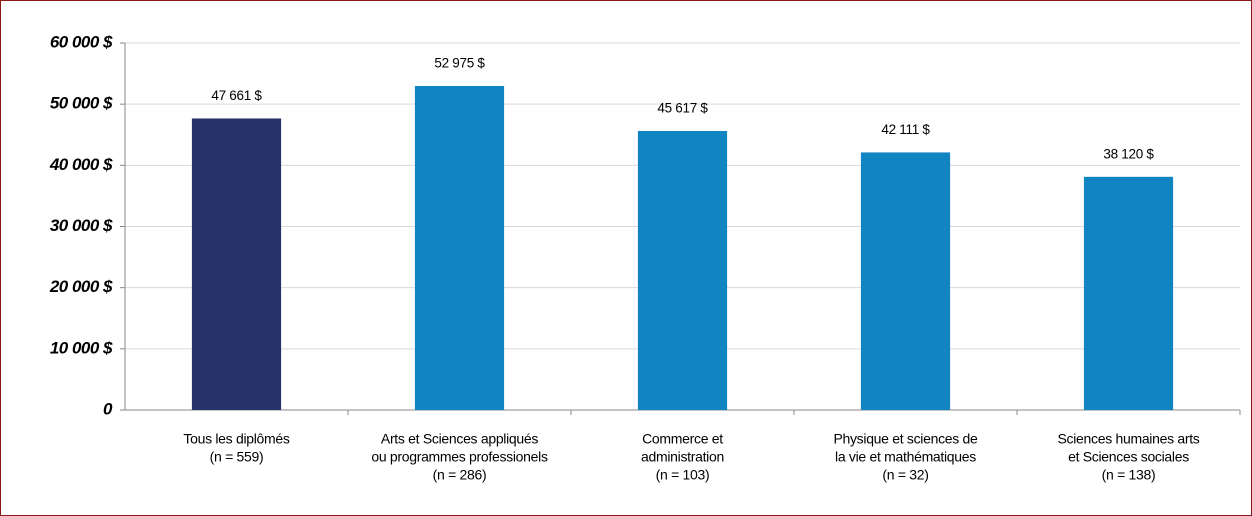 The image size is (1252, 516). Describe the element at coordinates (905, 475) in the screenshot. I see `x-tick-label: (n = 32)` at that location.